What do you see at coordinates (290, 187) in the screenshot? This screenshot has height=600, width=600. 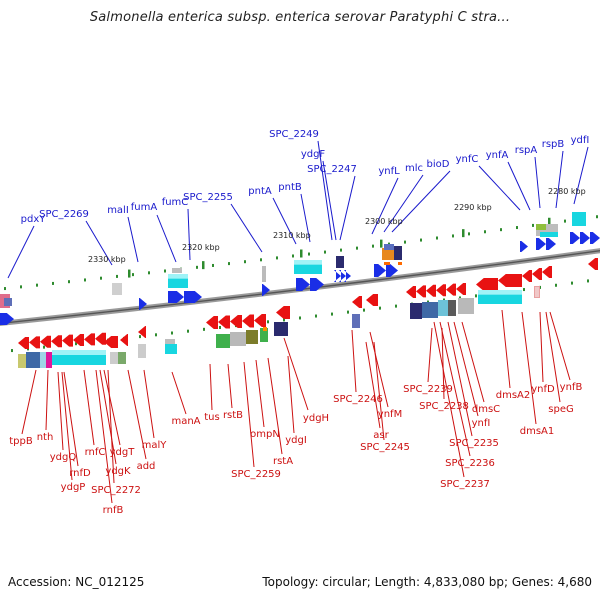 I see `gene-label-pntB: pntB` at bounding box center [290, 187].